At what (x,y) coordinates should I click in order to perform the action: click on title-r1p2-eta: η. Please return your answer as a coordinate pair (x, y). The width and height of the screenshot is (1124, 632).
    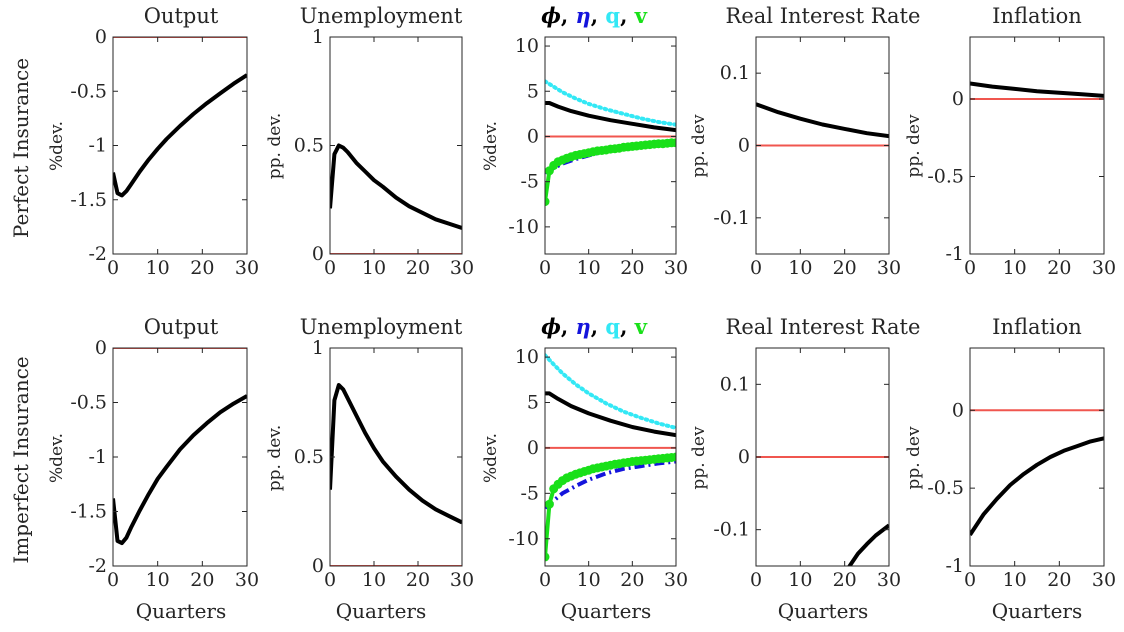
    Looking at the image, I should click on (582, 326).